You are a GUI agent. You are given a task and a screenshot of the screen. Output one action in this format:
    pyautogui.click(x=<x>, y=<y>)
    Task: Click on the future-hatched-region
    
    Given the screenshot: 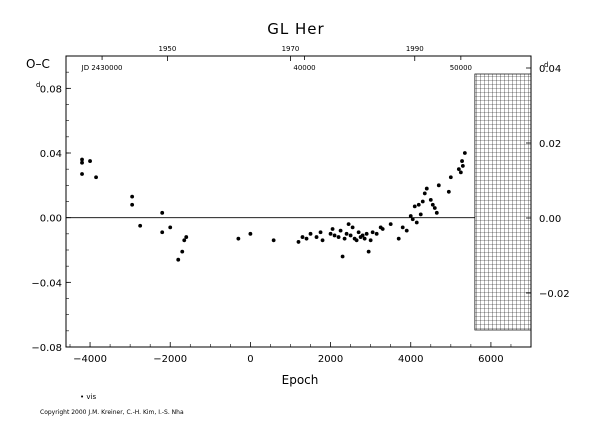 What is the action you would take?
    pyautogui.click(x=503, y=202)
    